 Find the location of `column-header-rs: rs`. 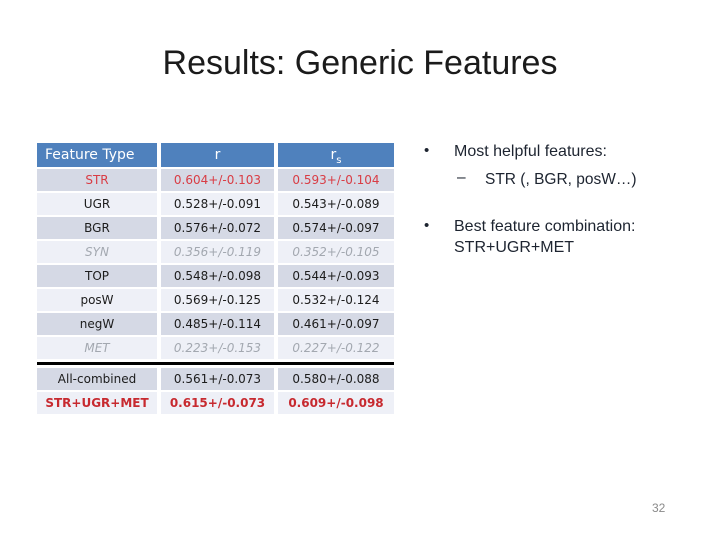

column-header-rs: rs is located at coordinates (336, 155).